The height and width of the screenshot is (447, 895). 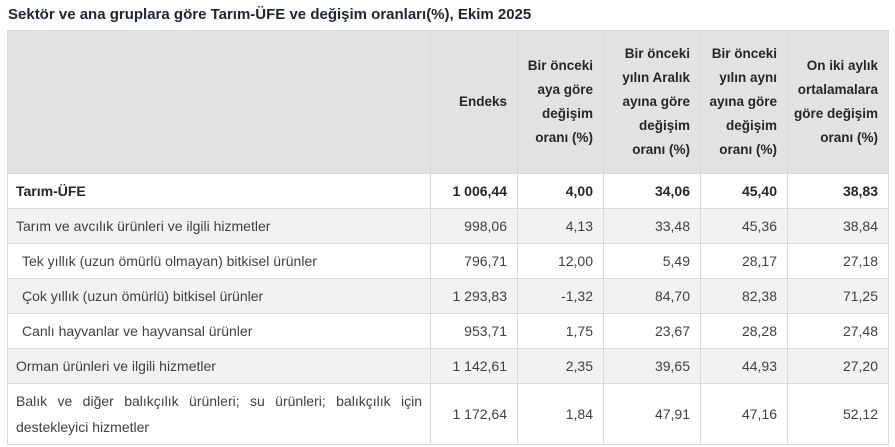 I want to click on cell-value: 38,83, so click(x=838, y=191).